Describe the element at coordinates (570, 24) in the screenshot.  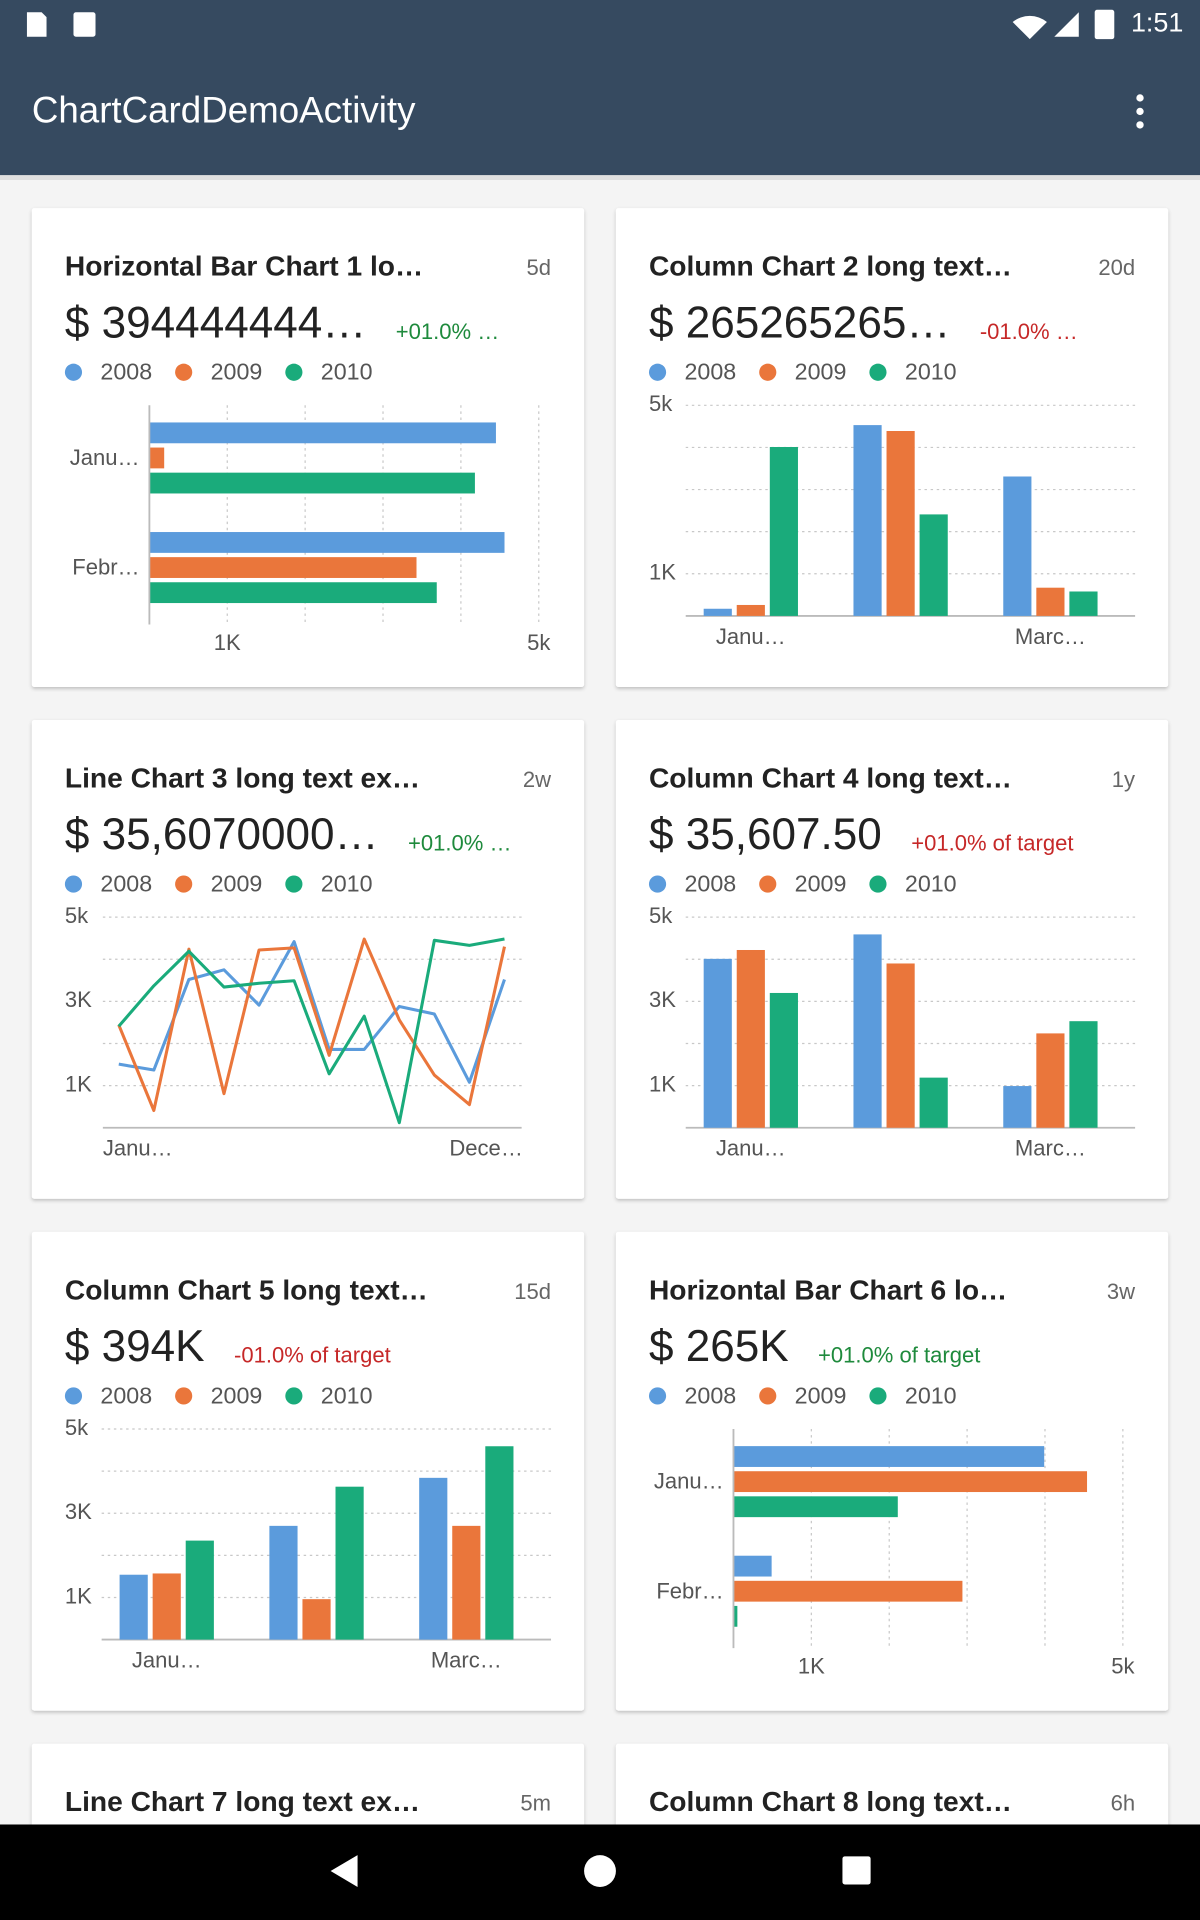
I see `status-icons` at that location.